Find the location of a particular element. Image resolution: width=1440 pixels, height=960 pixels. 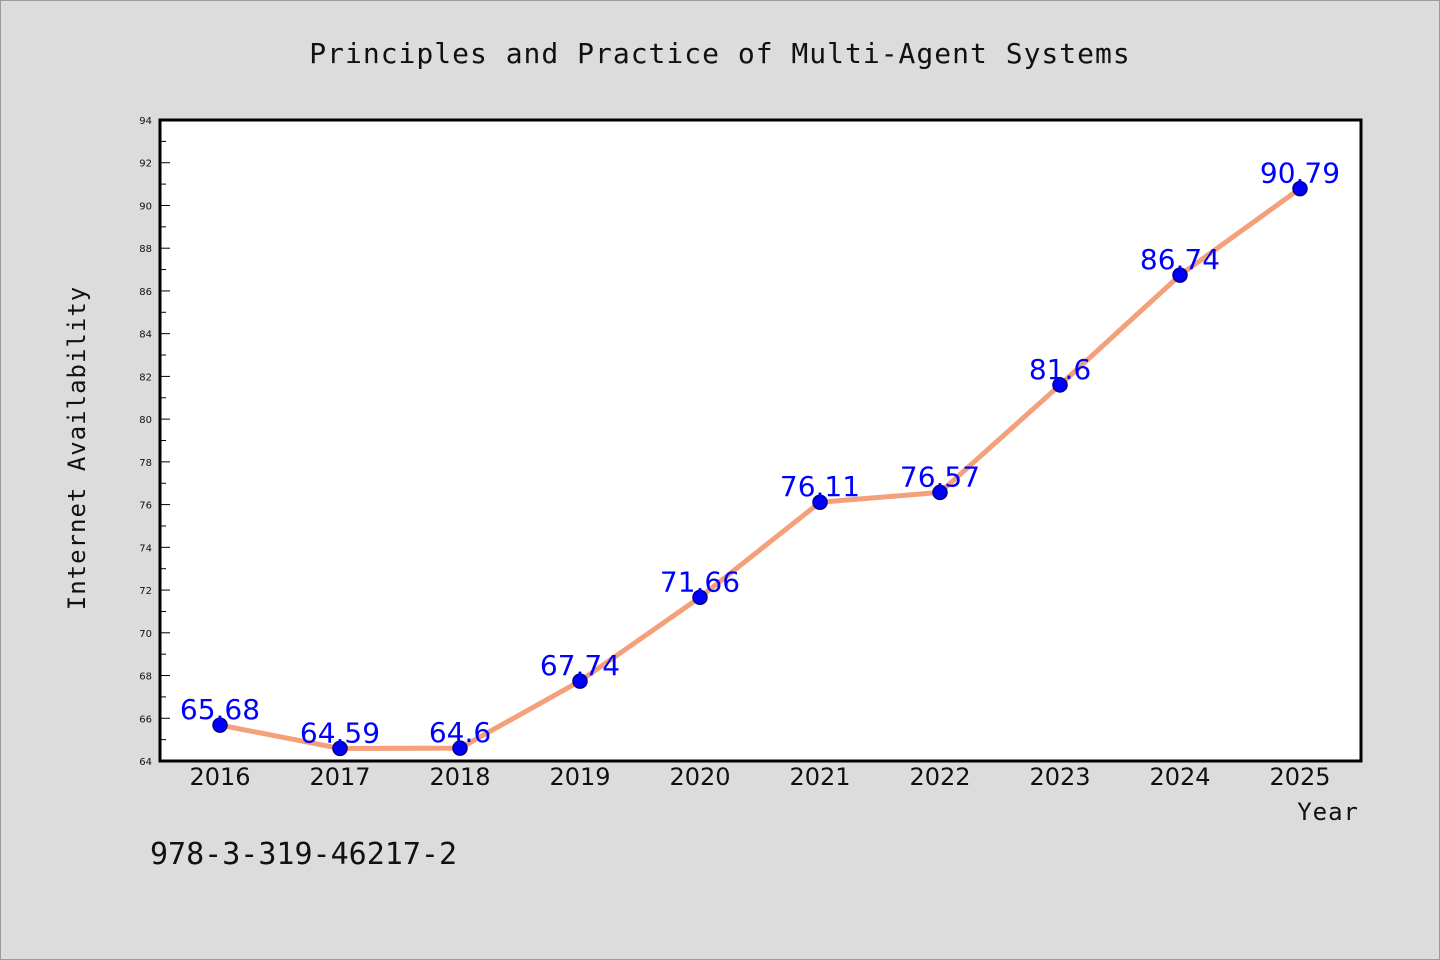

data-label: 65.68 is located at coordinates (220, 709).